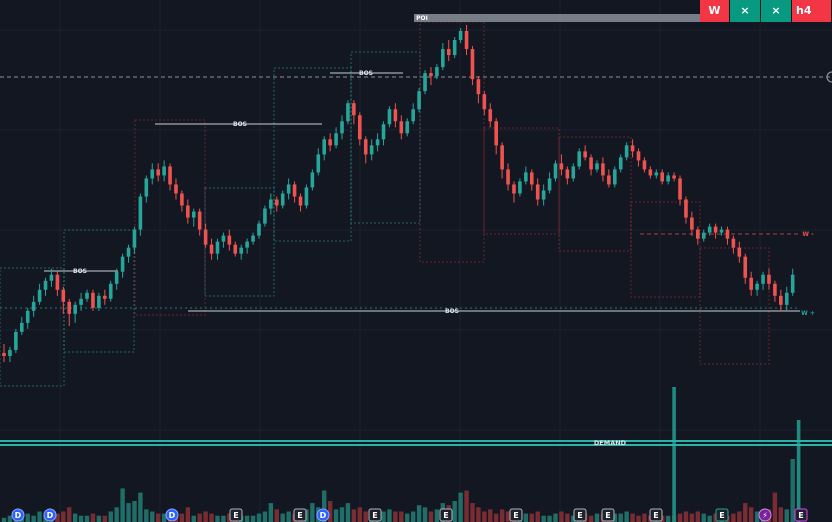 The width and height of the screenshot is (832, 522). I want to click on chip-close-2: ×, so click(776, 11).